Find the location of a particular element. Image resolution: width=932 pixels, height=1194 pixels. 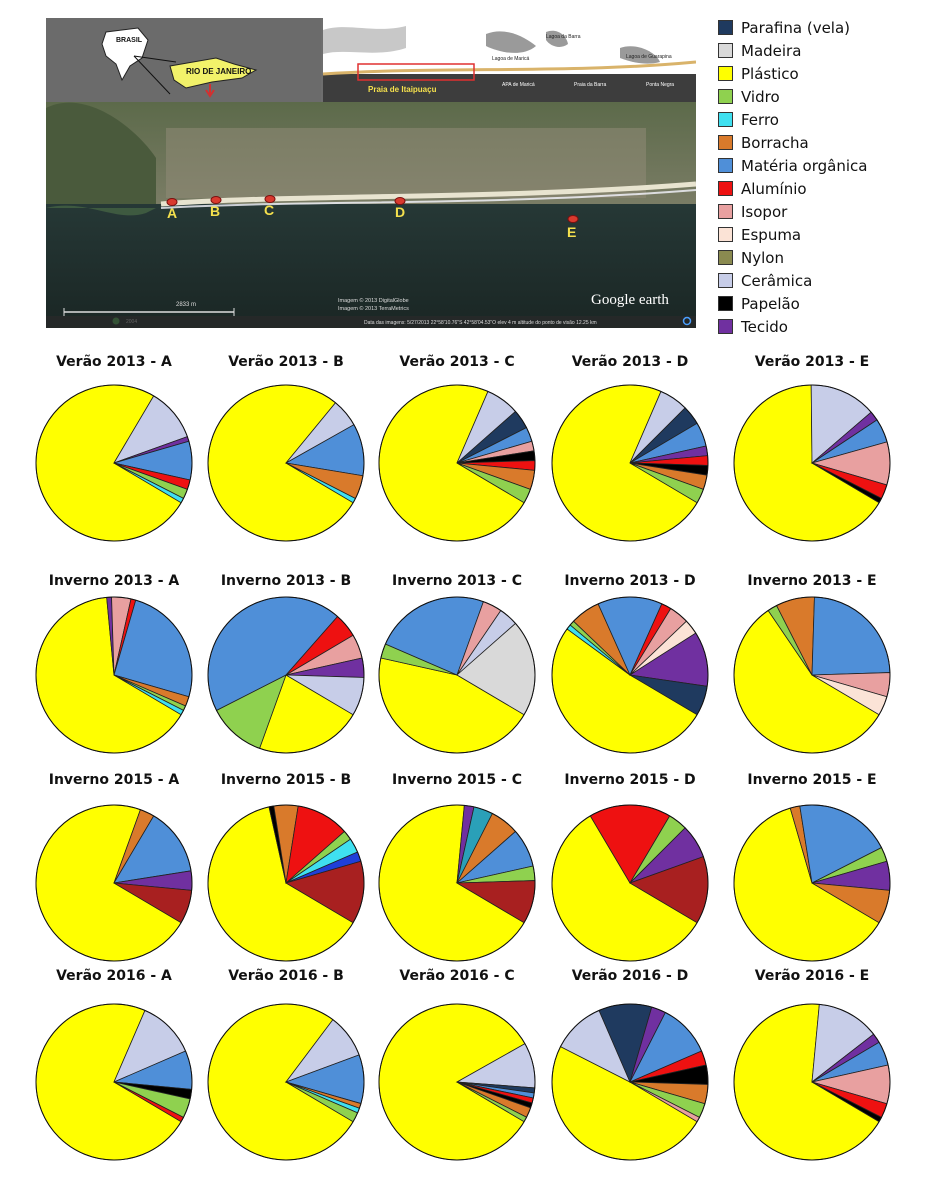

pie-chart: Inverno 2013 - A is located at coordinates (114, 663).